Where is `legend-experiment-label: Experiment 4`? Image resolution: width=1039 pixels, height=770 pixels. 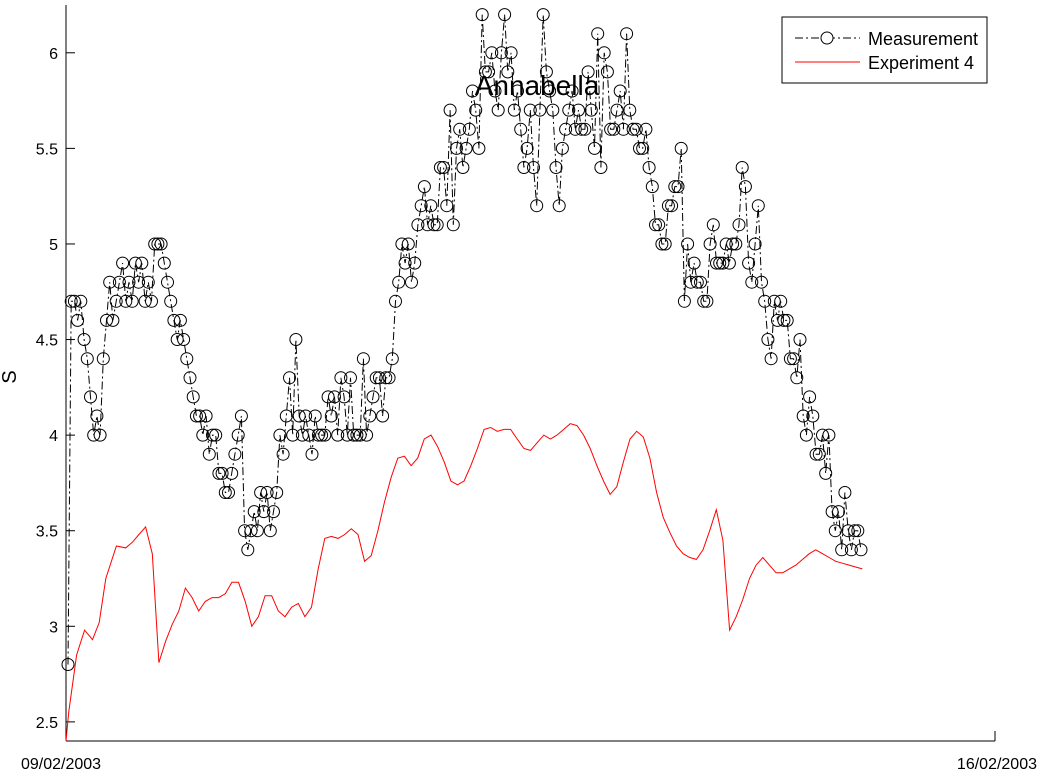 legend-experiment-label: Experiment 4 is located at coordinates (921, 63).